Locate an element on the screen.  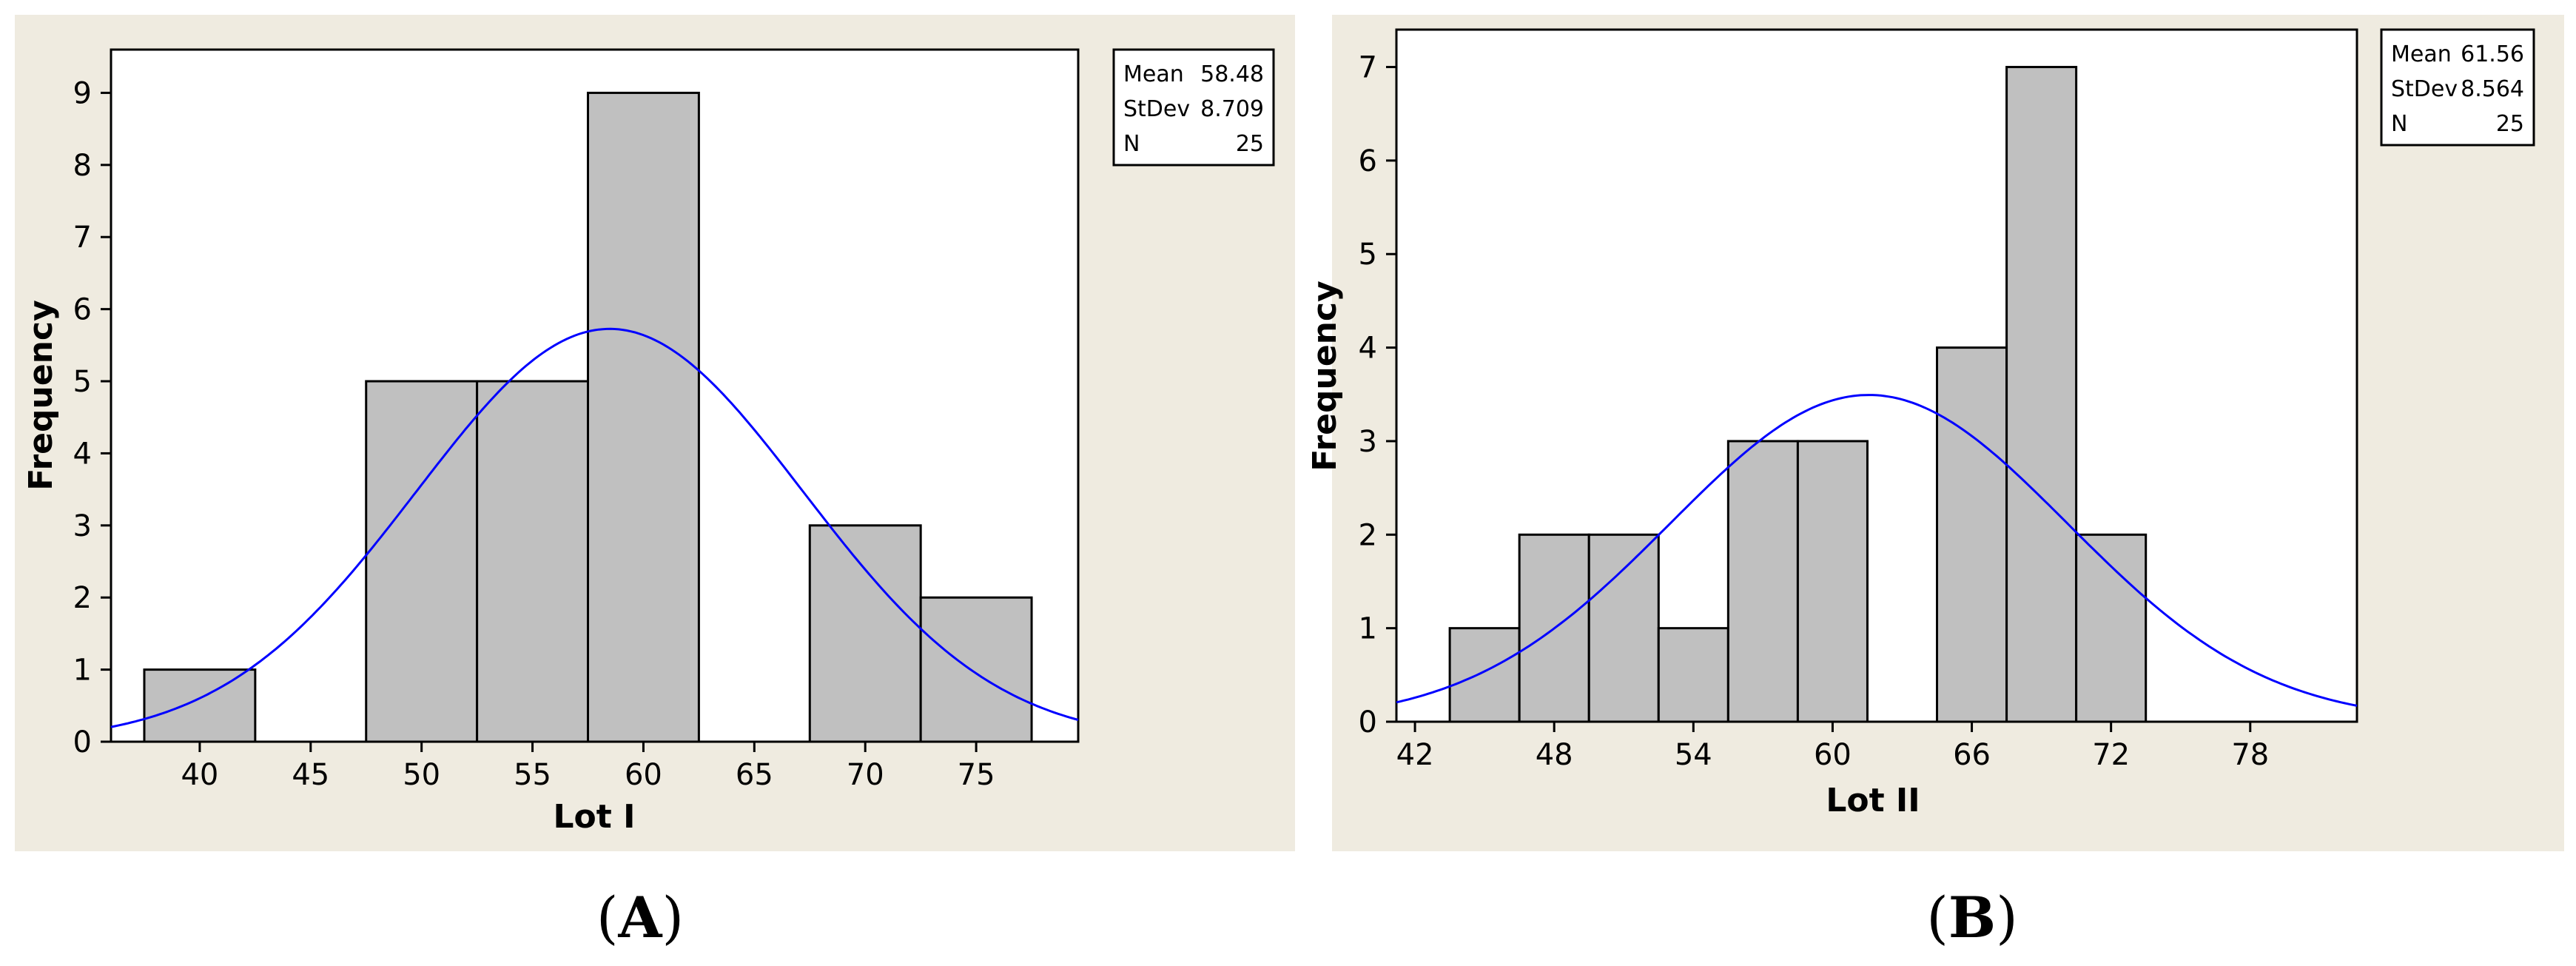
panel-b-x-tick-label-72: 72 is located at coordinates (2111, 755).